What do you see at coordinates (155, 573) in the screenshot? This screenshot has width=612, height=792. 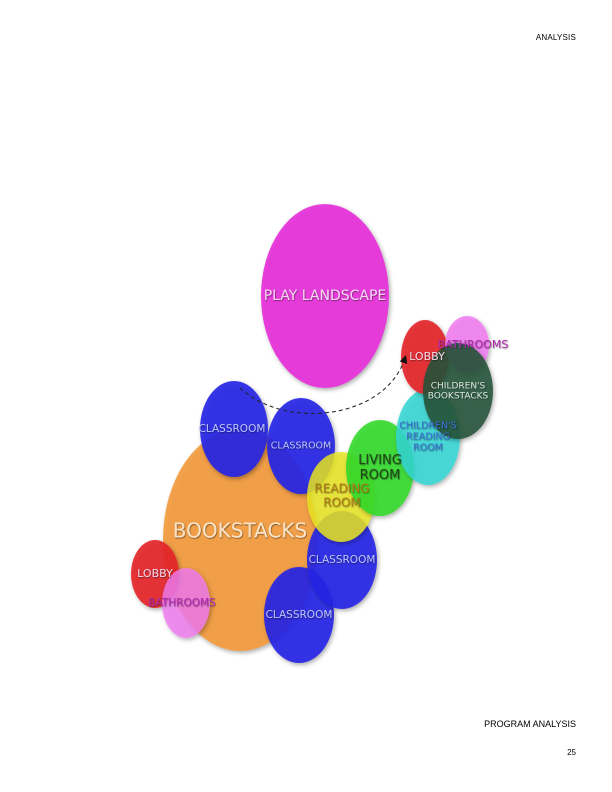 I see `lobby-bottom-label: LOBBY` at bounding box center [155, 573].